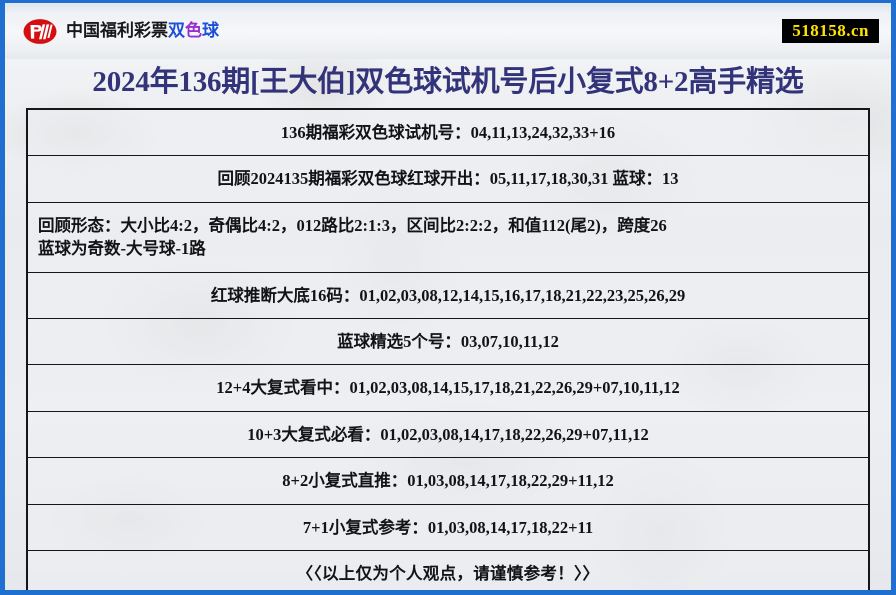  I want to click on table-row: 8+2小复式直推：01,03,08,14,17,18,22,29+11,12, so click(448, 481).